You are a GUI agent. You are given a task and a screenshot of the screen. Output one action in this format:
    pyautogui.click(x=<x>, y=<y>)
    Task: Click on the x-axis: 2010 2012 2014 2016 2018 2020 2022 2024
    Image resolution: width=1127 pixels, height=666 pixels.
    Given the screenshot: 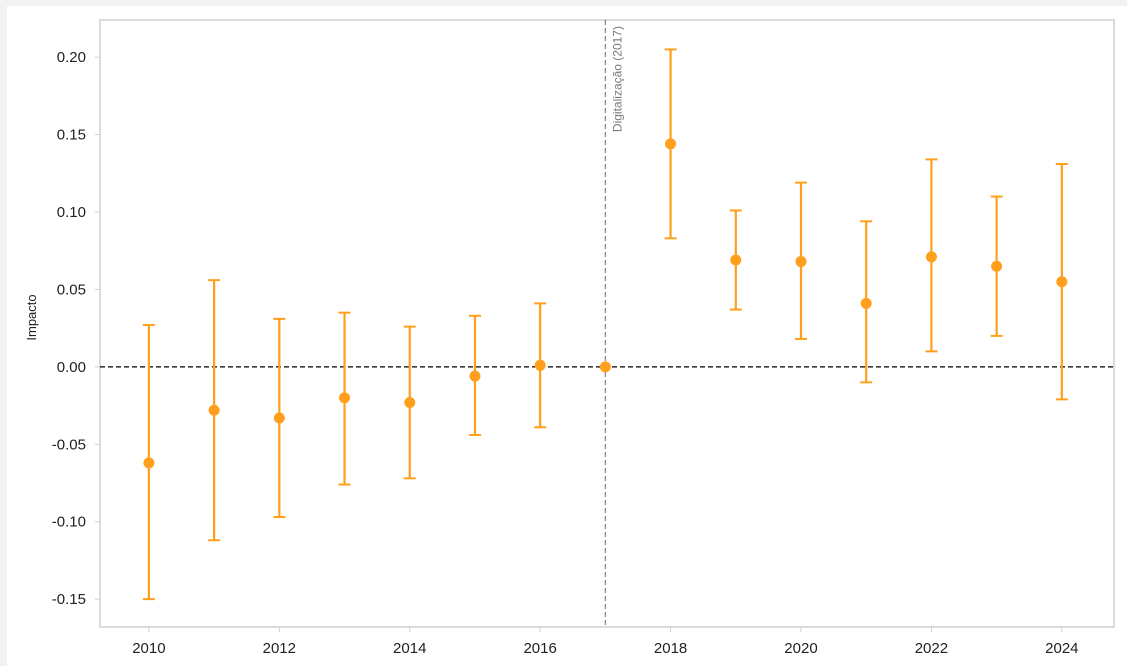 What is the action you would take?
    pyautogui.click(x=605, y=642)
    